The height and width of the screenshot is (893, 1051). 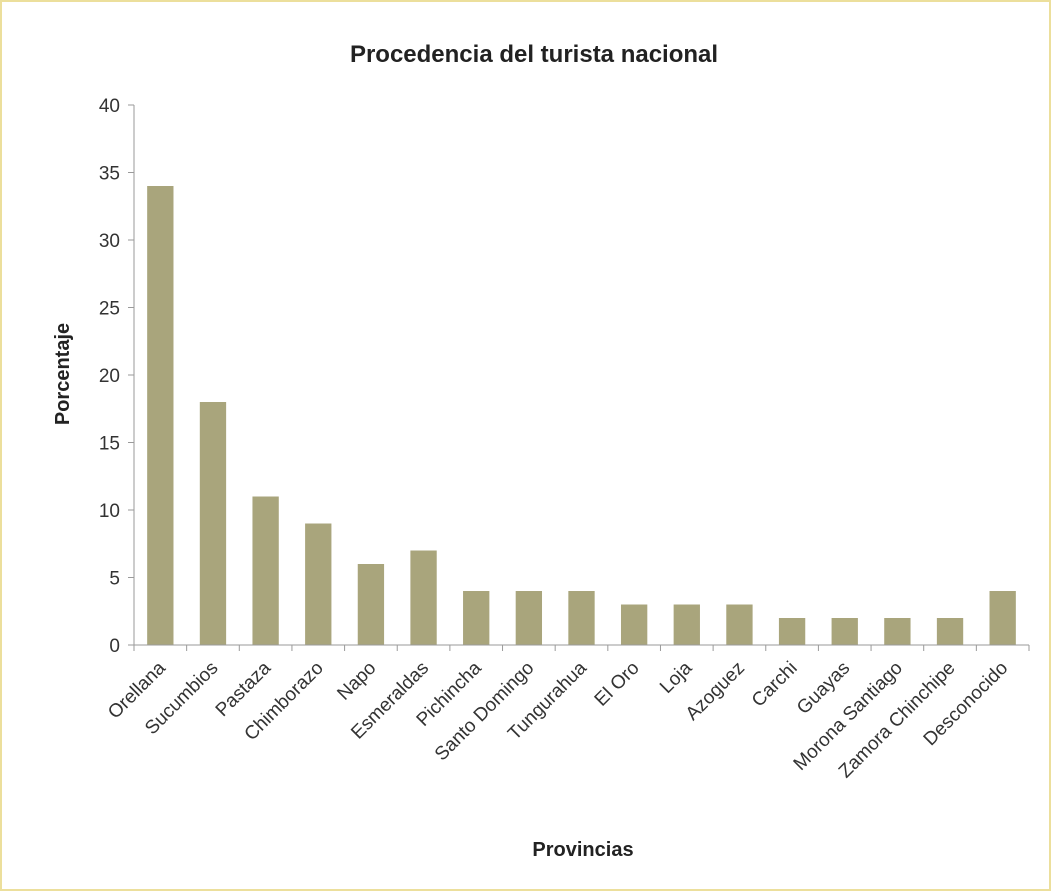 I want to click on bar-tungurahua, so click(x=581, y=618).